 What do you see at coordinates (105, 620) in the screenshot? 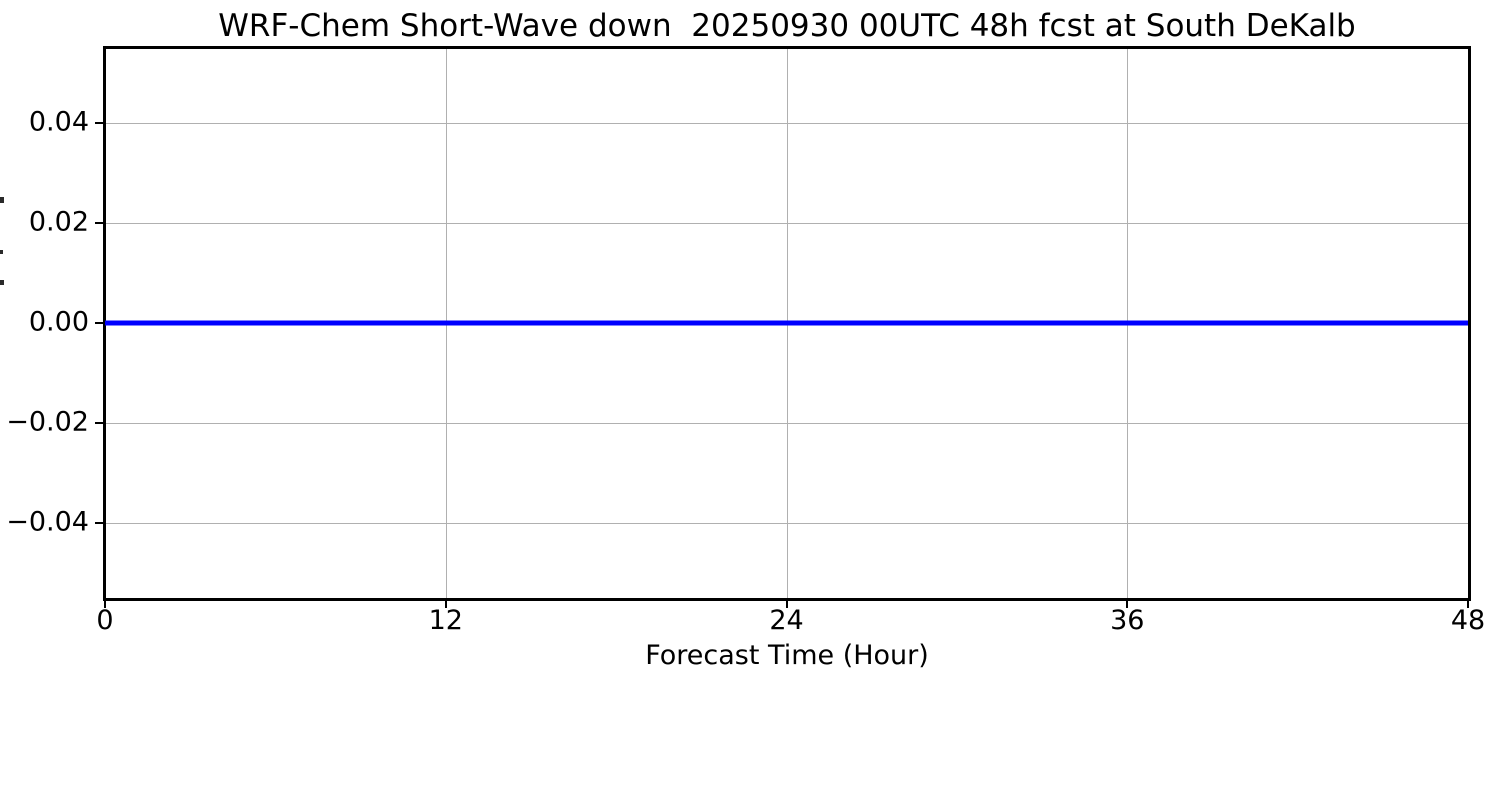
I see `x-tick-label: 0` at bounding box center [105, 620].